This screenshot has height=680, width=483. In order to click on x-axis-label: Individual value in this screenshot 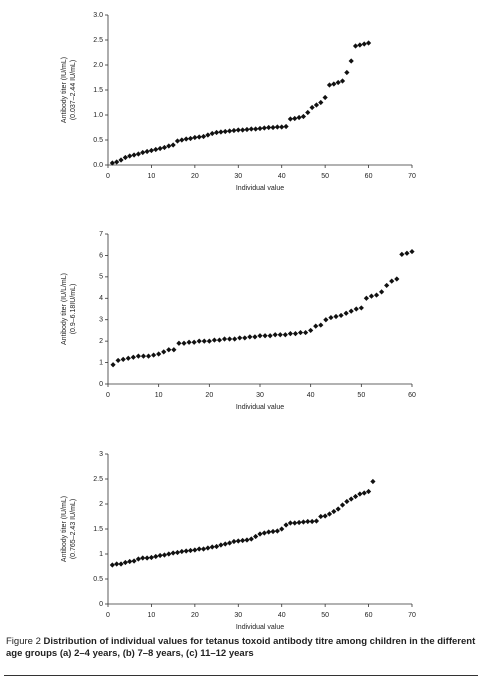, I will do `click(260, 407)`.